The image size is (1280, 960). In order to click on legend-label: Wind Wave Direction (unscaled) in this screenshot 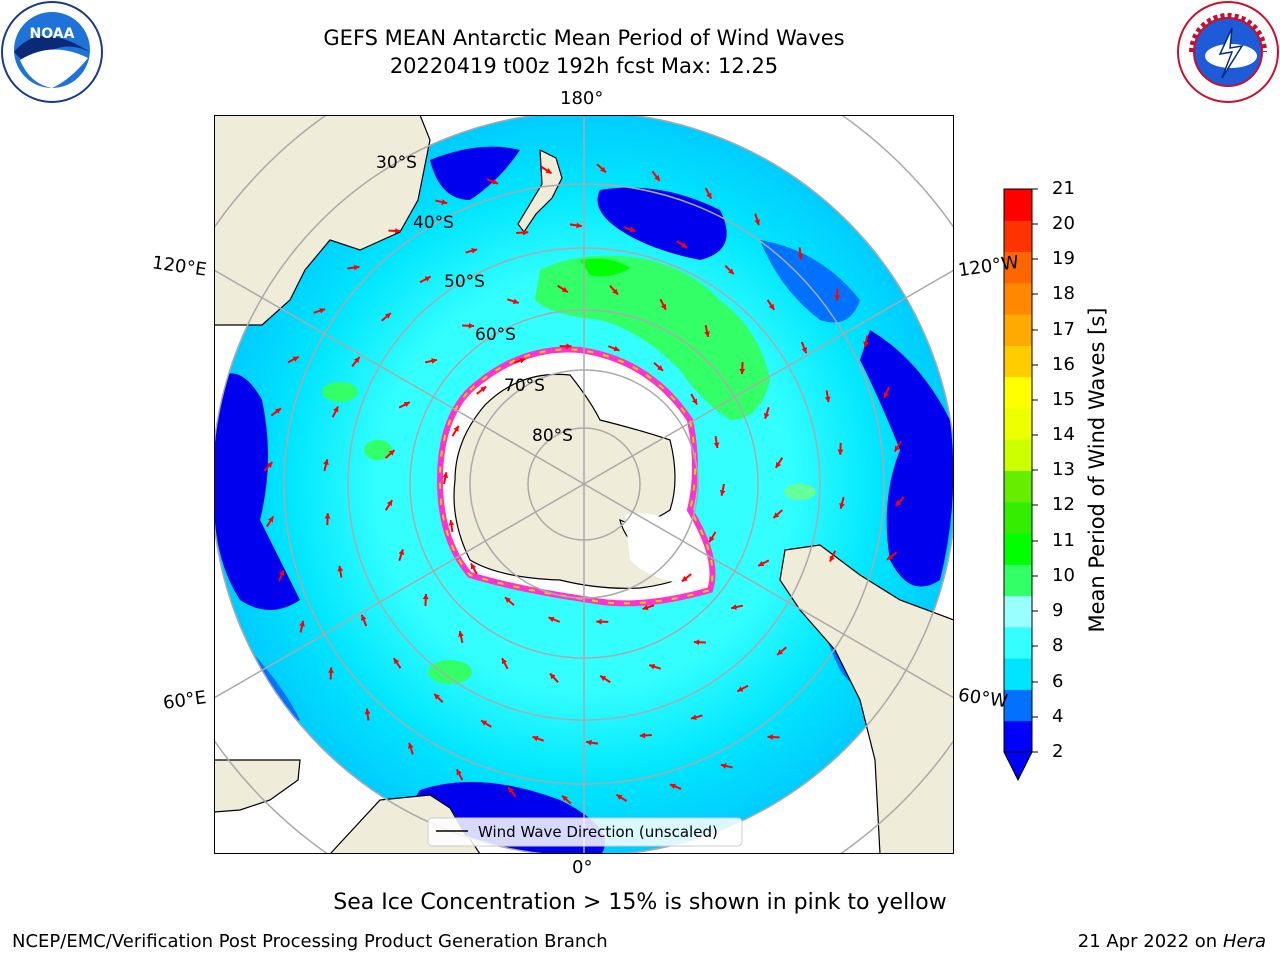, I will do `click(598, 832)`.